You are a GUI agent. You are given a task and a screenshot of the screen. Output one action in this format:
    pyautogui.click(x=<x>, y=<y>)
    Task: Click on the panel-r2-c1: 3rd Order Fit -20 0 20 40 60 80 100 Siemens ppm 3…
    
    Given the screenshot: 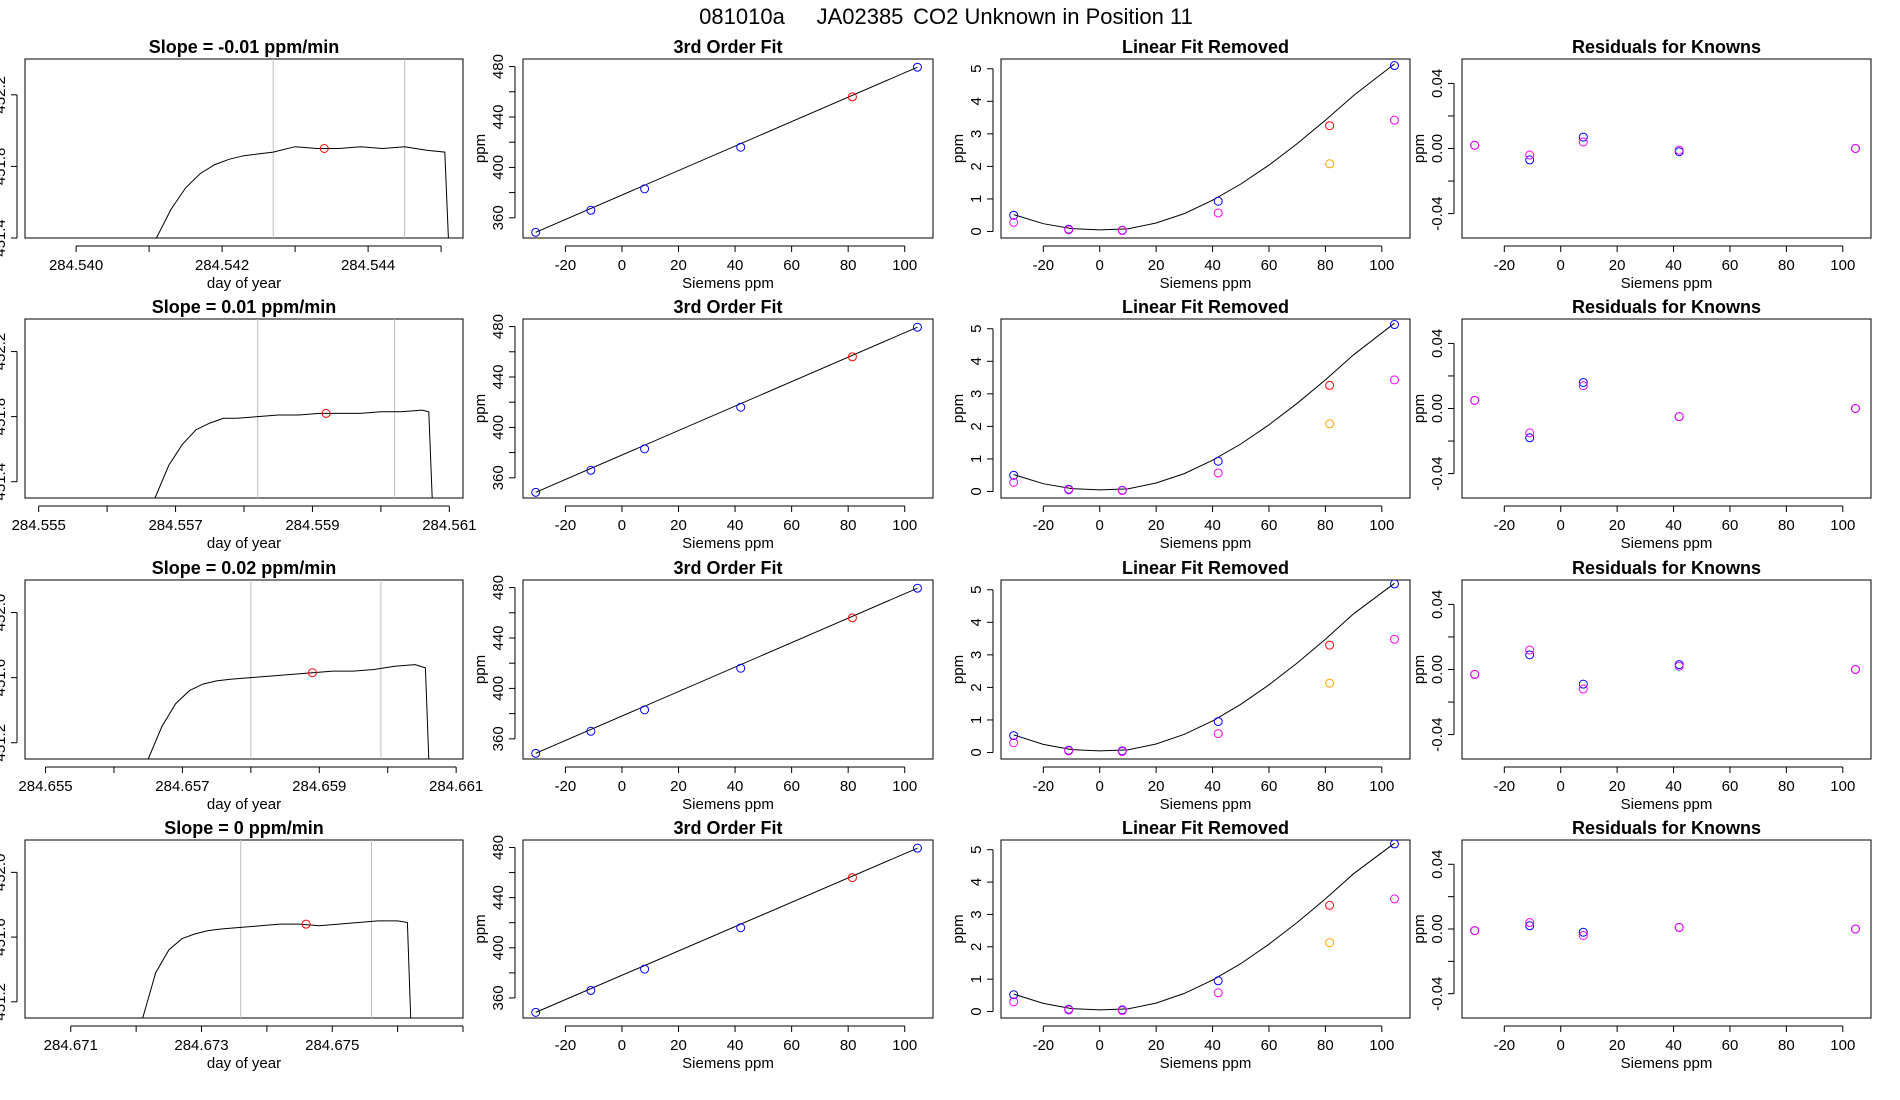 What is the action you would take?
    pyautogui.click(x=703, y=685)
    